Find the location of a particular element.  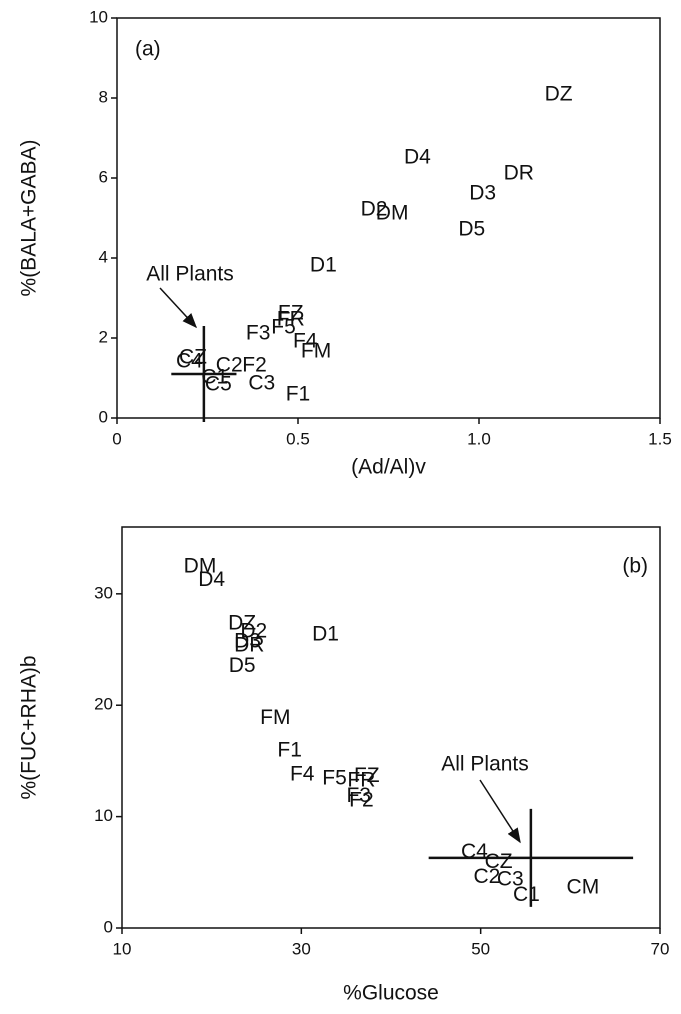

x-tick-label: 10 is located at coordinates (122, 948).